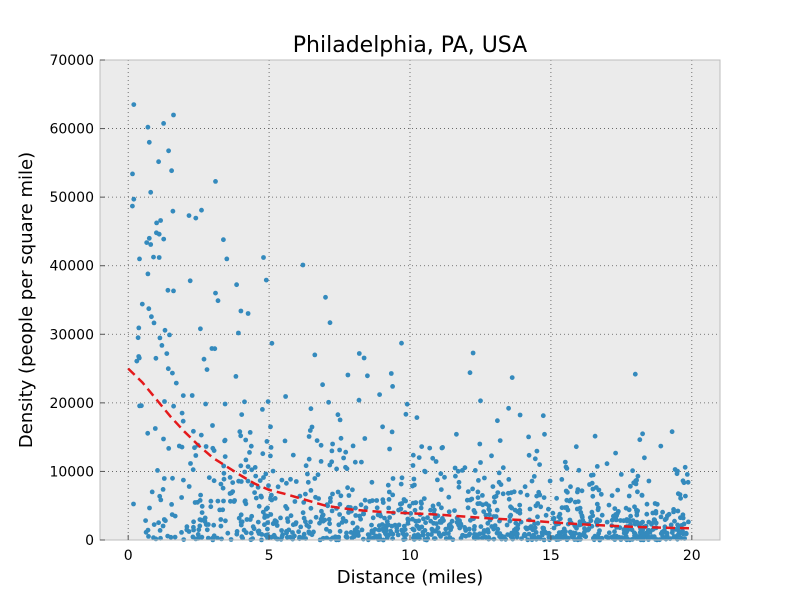 The height and width of the screenshot is (600, 800). Describe the element at coordinates (551, 556) in the screenshot. I see `x-tick-label: 15` at that location.